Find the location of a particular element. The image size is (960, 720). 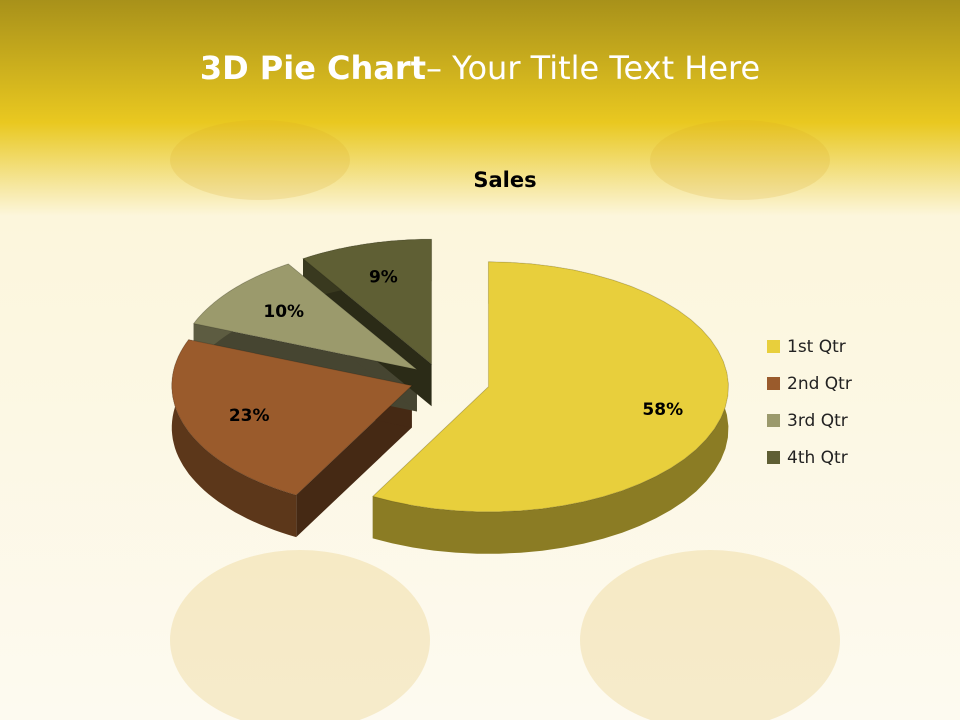

data-label: 10% is located at coordinates (283, 312).